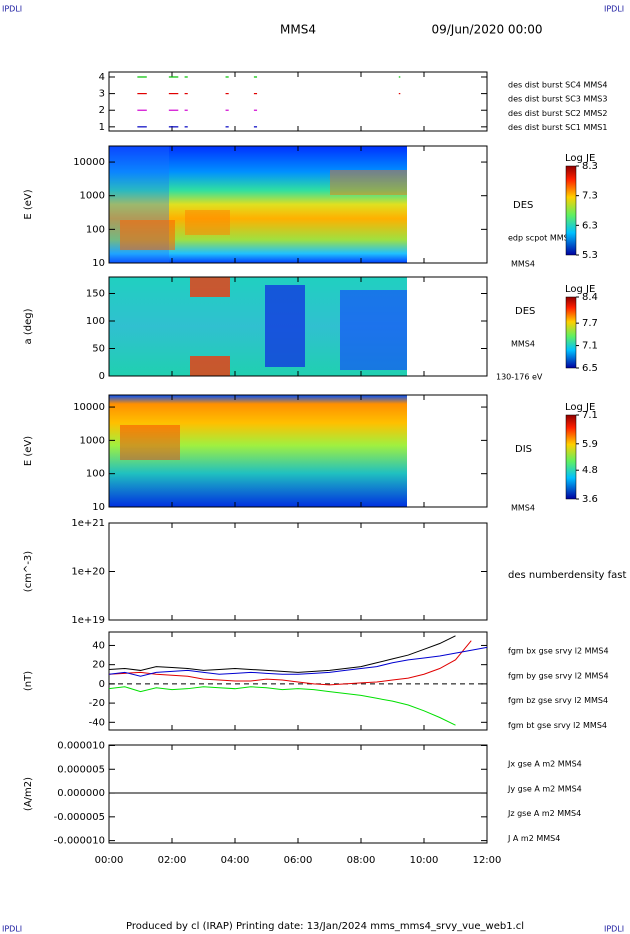 The width and height of the screenshot is (630, 934). What do you see at coordinates (97, 703) in the screenshot?
I see `y-tick-label: -20` at bounding box center [97, 703].